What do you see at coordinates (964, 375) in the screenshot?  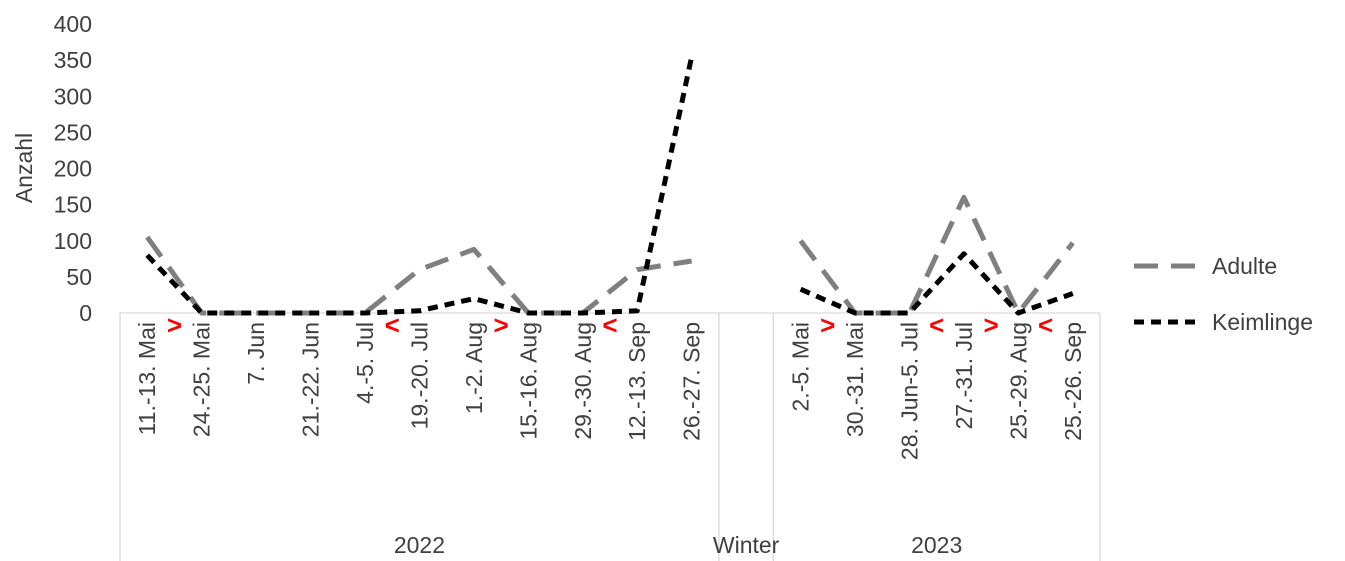 I see `category-label: 27.-31. Jul` at bounding box center [964, 375].